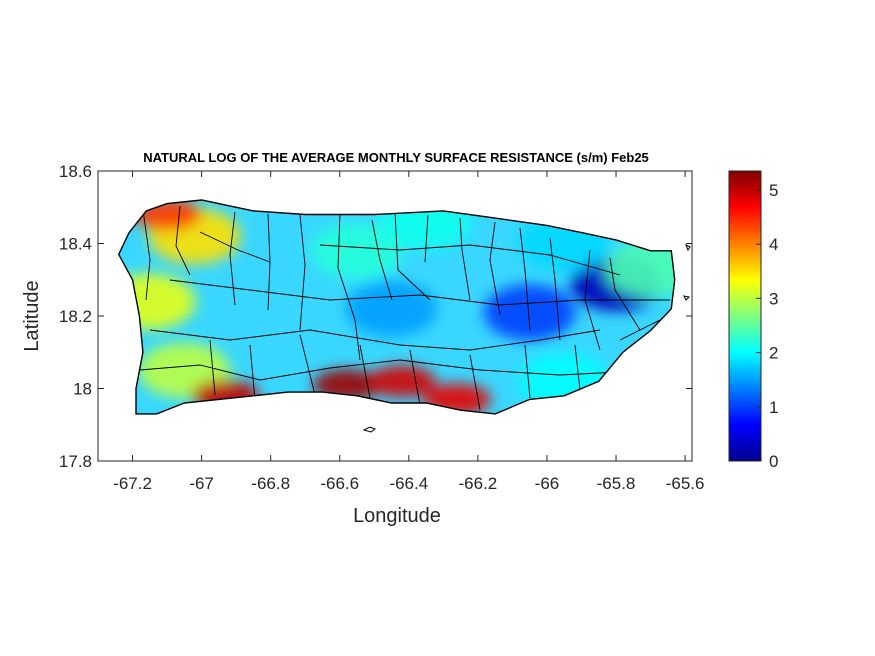 The height and width of the screenshot is (656, 875). Describe the element at coordinates (75, 461) in the screenshot. I see `y-tick-label: 17.8` at that location.